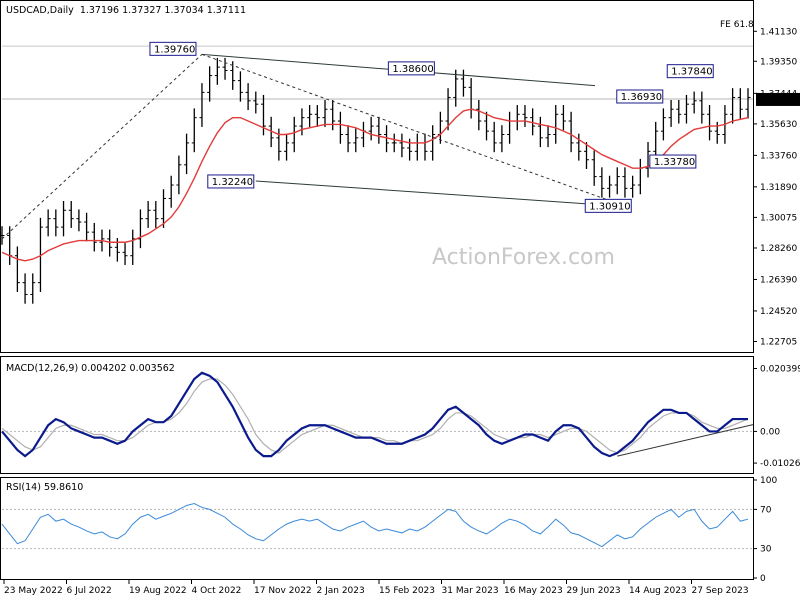 This screenshot has height=600, width=800. What do you see at coordinates (778, 125) in the screenshot?
I see `price-y-tick-label: 1.35630` at bounding box center [778, 125].